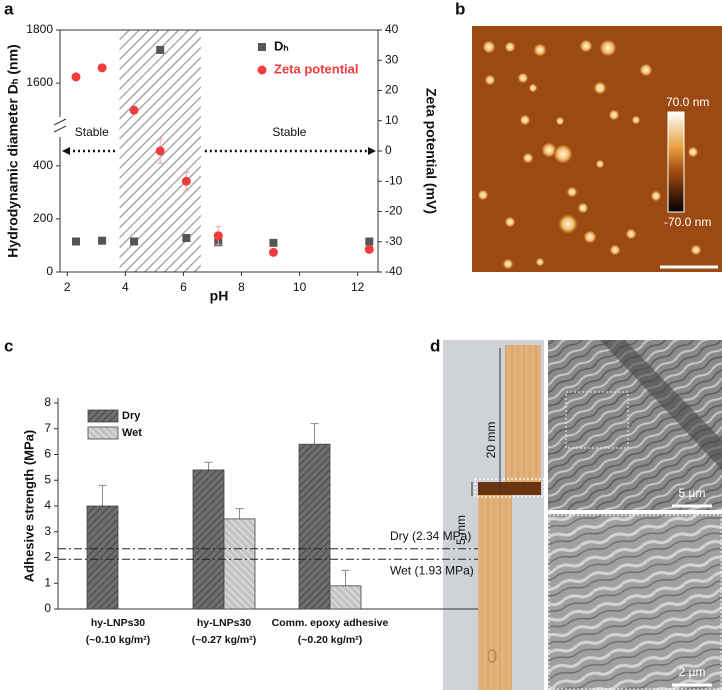 Image resolution: width=722 pixels, height=690 pixels. What do you see at coordinates (330, 623) in the screenshot?
I see `x-tick-label: Comm. epoxy adhesive` at bounding box center [330, 623].